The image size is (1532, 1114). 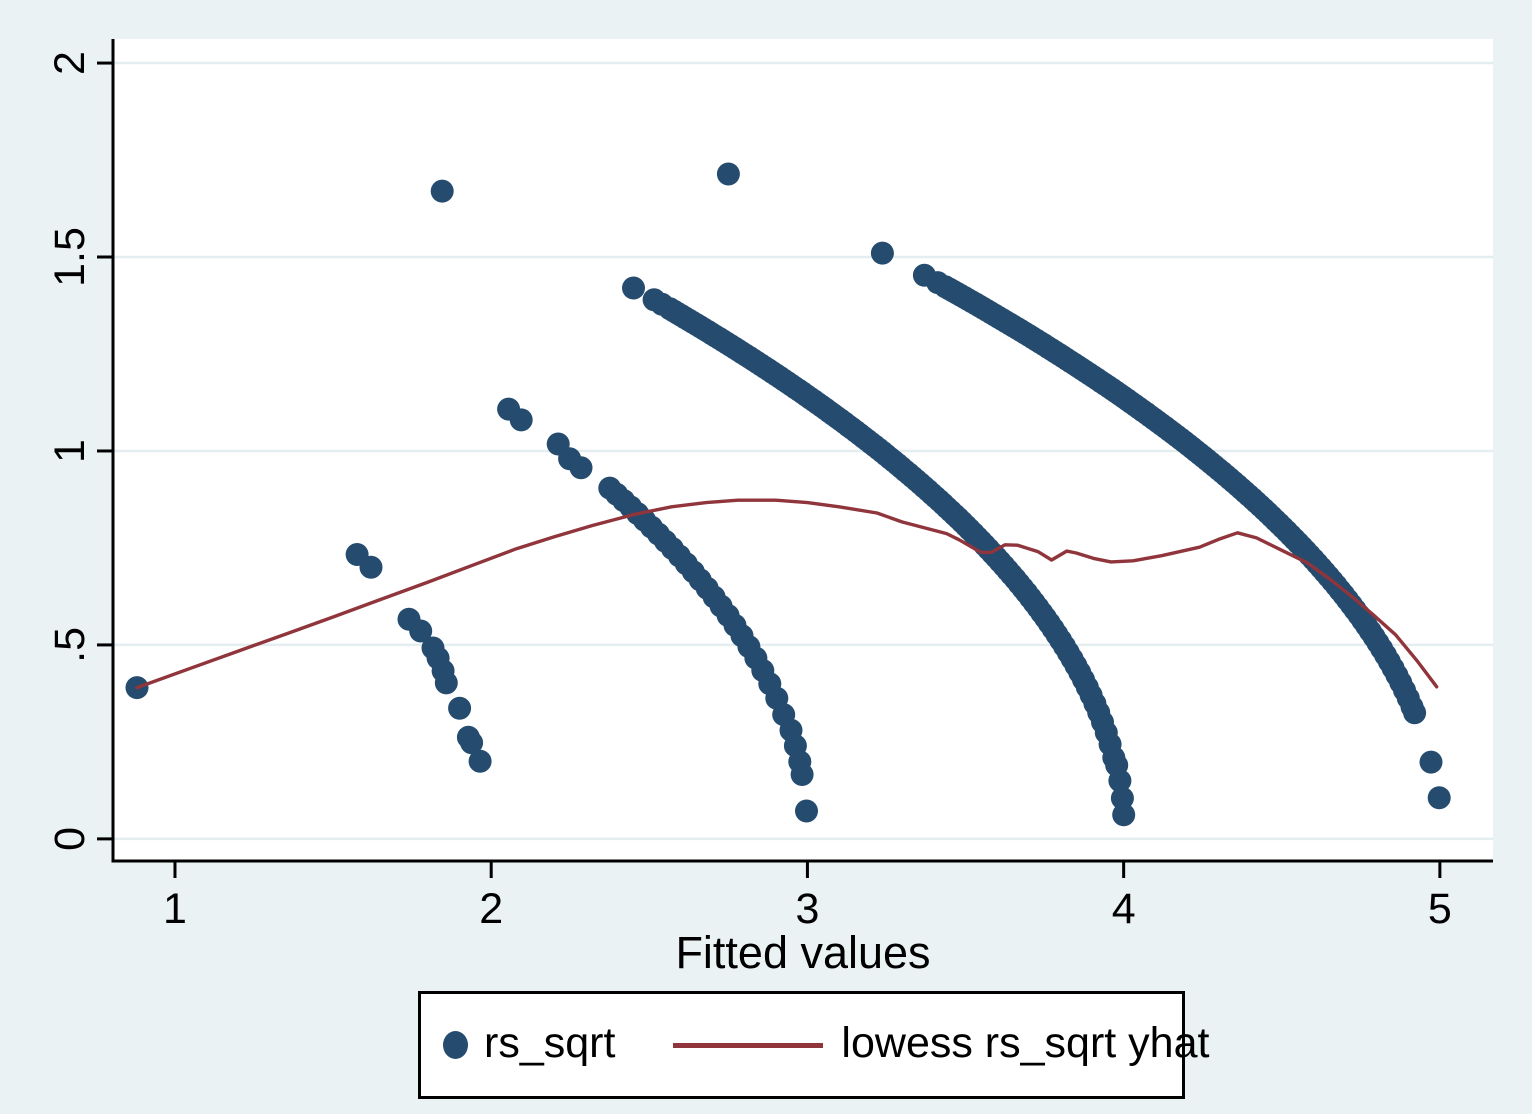 I want to click on y-tick-label: .5, so click(x=70, y=645).